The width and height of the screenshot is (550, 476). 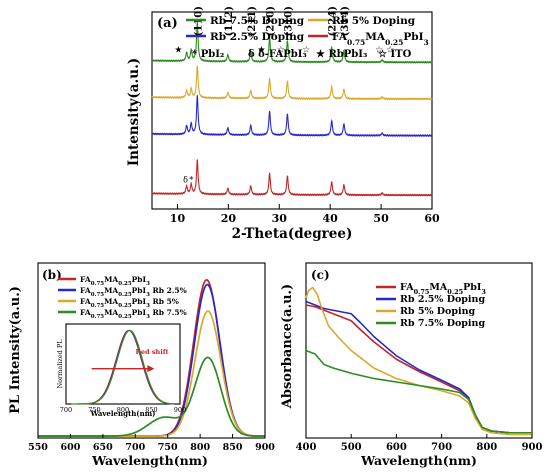 I want to click on peak-label: (310), so click(x=288, y=21).